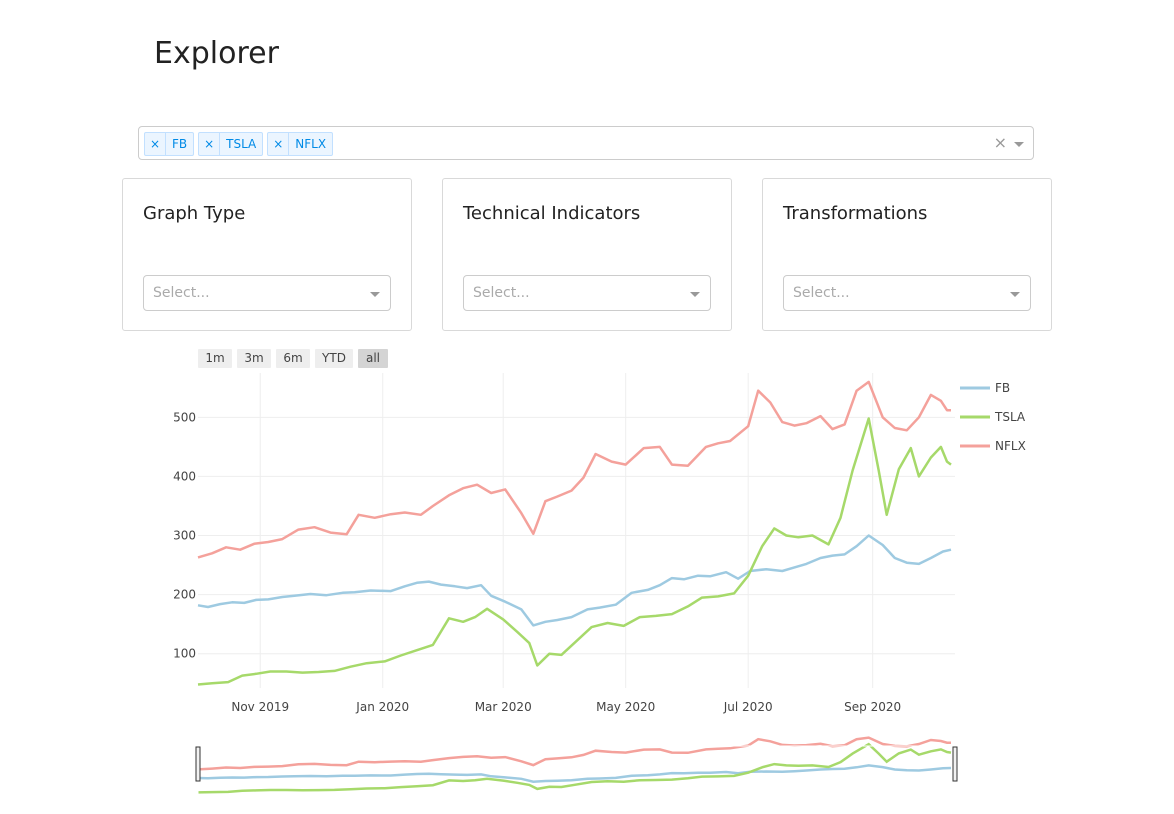  Describe the element at coordinates (169, 144) in the screenshot. I see `tag-fb: × FB` at that location.